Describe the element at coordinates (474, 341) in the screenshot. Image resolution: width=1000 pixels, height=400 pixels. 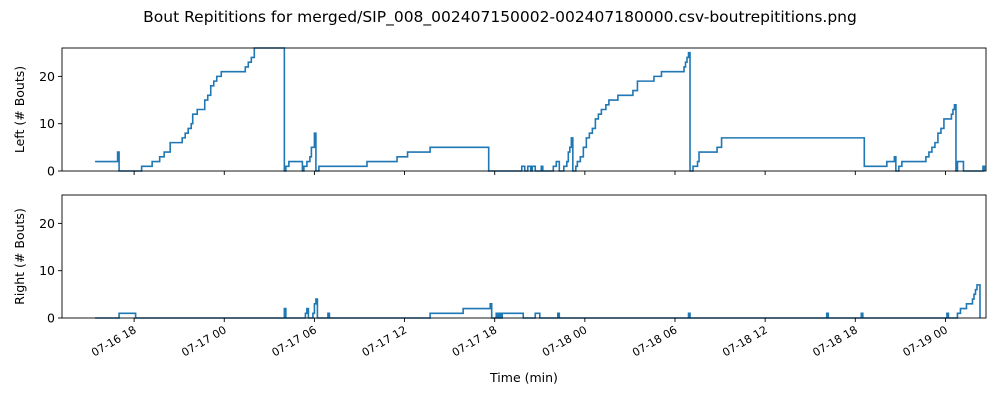
I see `x-tick-label-4: 07-17 18` at that location.